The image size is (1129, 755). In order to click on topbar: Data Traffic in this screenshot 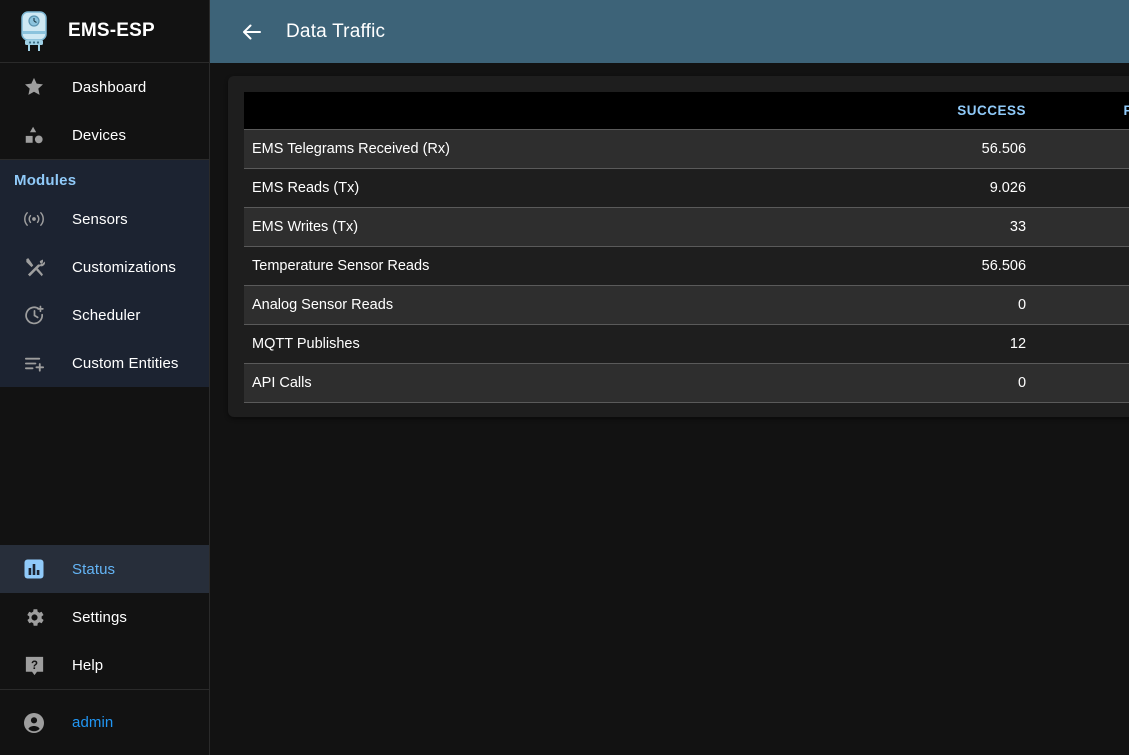, I will do `click(669, 31)`.